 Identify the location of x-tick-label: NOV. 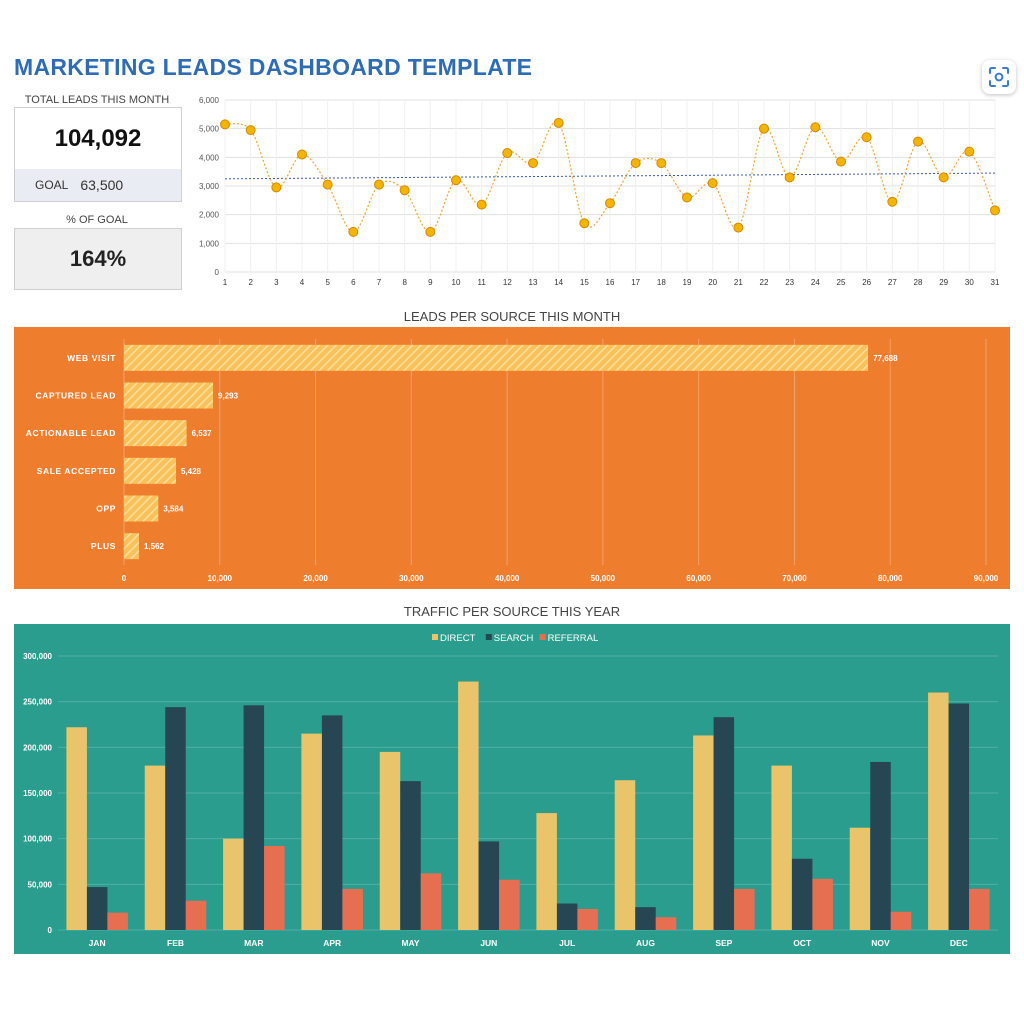
(880, 943).